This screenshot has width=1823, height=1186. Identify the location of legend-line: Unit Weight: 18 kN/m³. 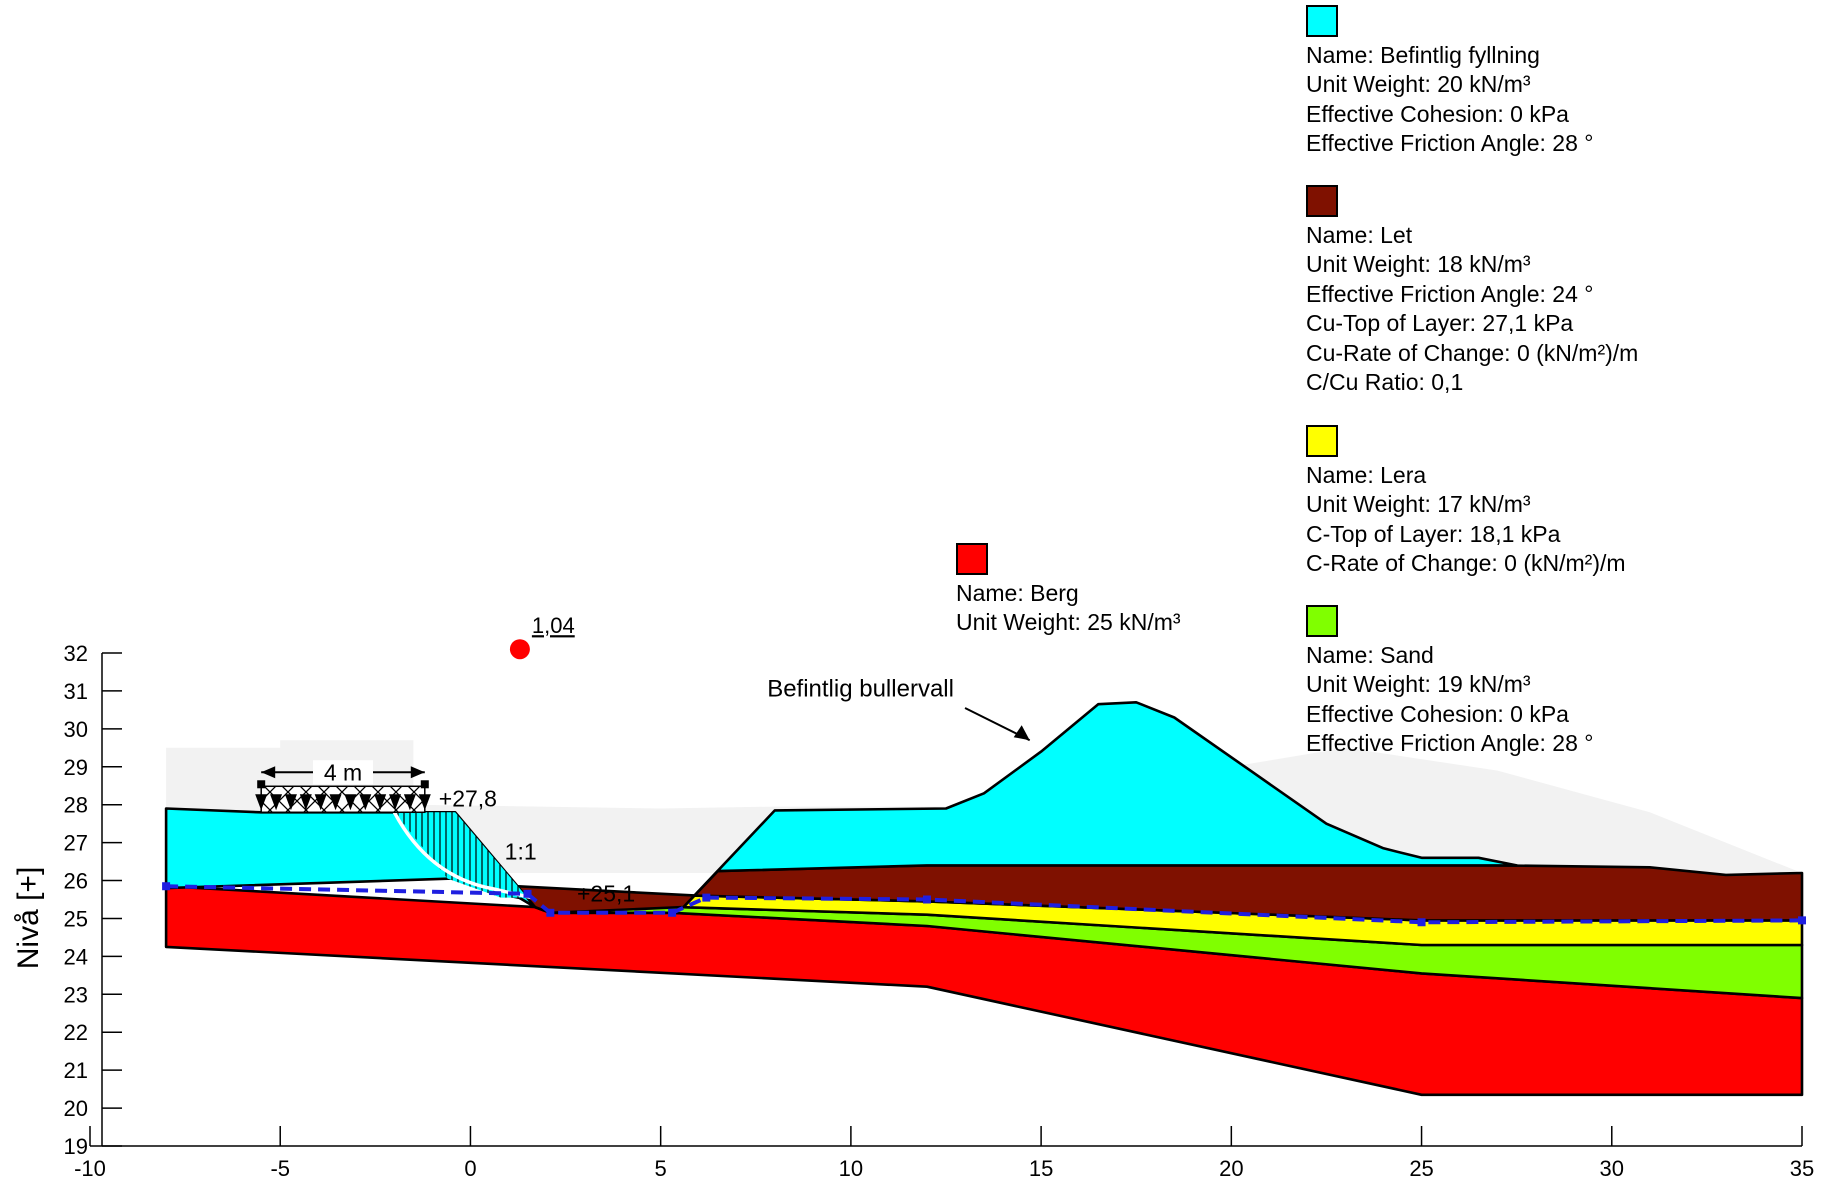
(1418, 264).